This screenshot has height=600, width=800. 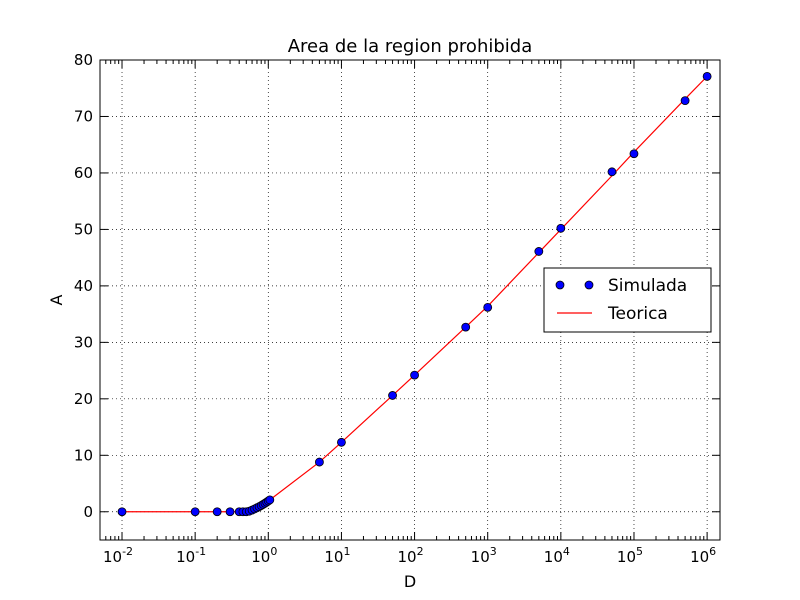 I want to click on x-tick-label: 10⁻¹, so click(x=191, y=555).